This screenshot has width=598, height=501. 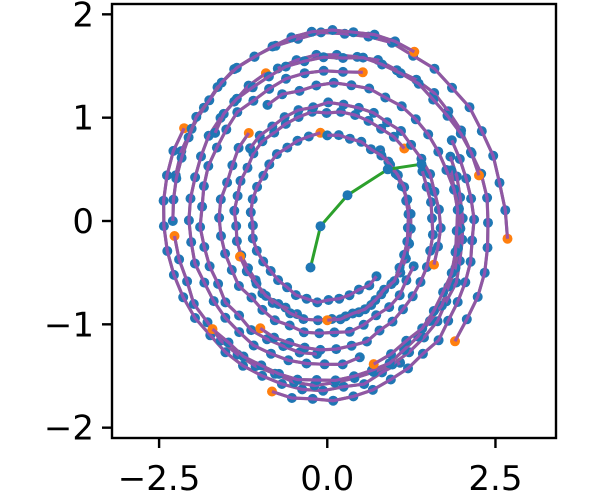 What do you see at coordinates (83, 119) in the screenshot?
I see `y-tick-label: 1` at bounding box center [83, 119].